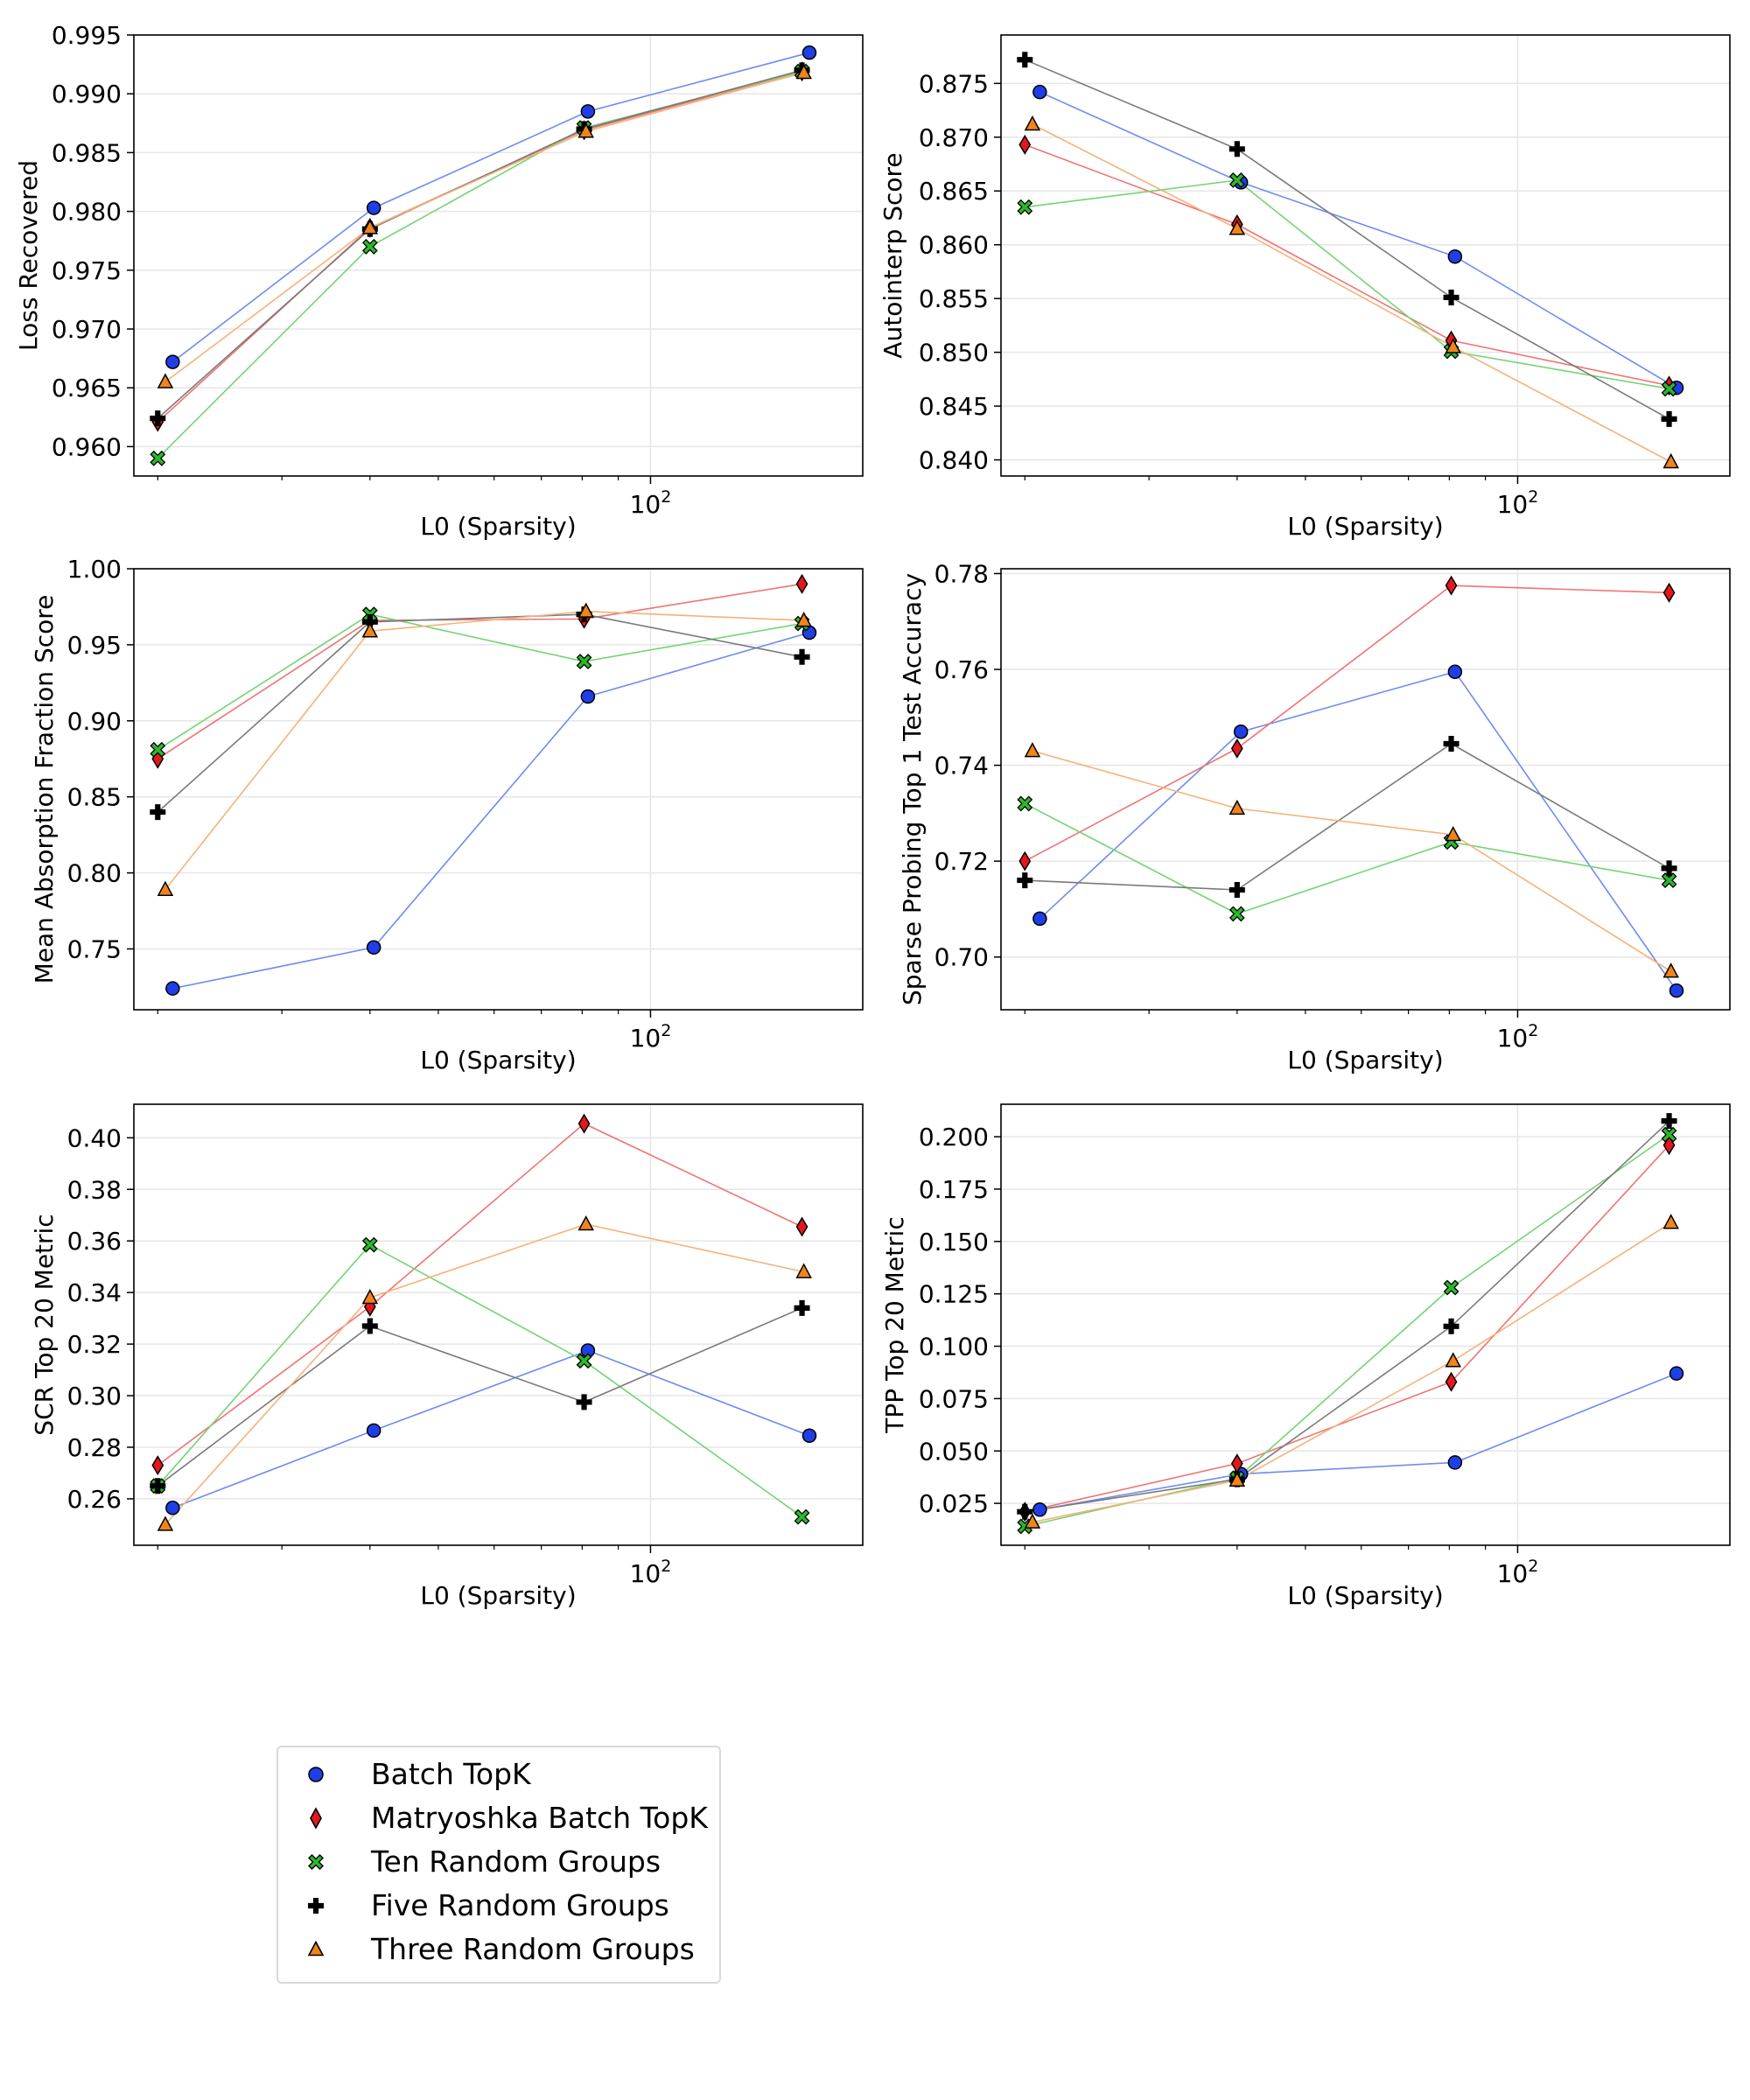  Describe the element at coordinates (954, 83) in the screenshot. I see `y-tick-label: 0.875` at that location.